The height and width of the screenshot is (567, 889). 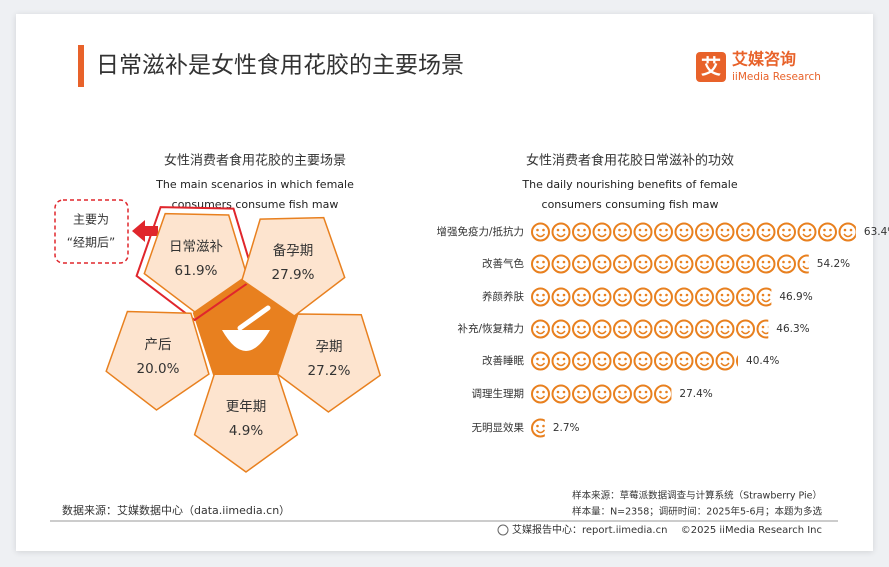 What do you see at coordinates (764, 59) in the screenshot?
I see `logo-name: 艾媒咨询` at bounding box center [764, 59].